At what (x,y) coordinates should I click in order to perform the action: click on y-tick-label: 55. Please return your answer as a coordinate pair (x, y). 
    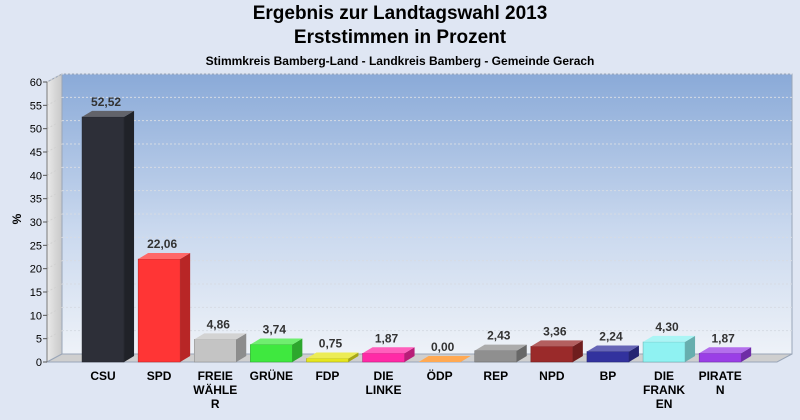
    Looking at the image, I should click on (36, 106).